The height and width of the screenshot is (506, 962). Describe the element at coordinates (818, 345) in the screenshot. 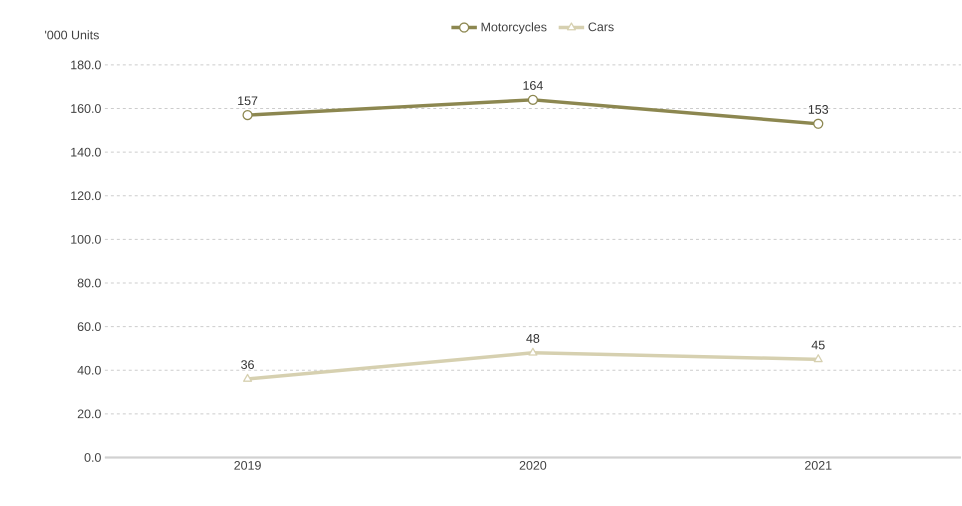

I see `data-label: 45` at that location.